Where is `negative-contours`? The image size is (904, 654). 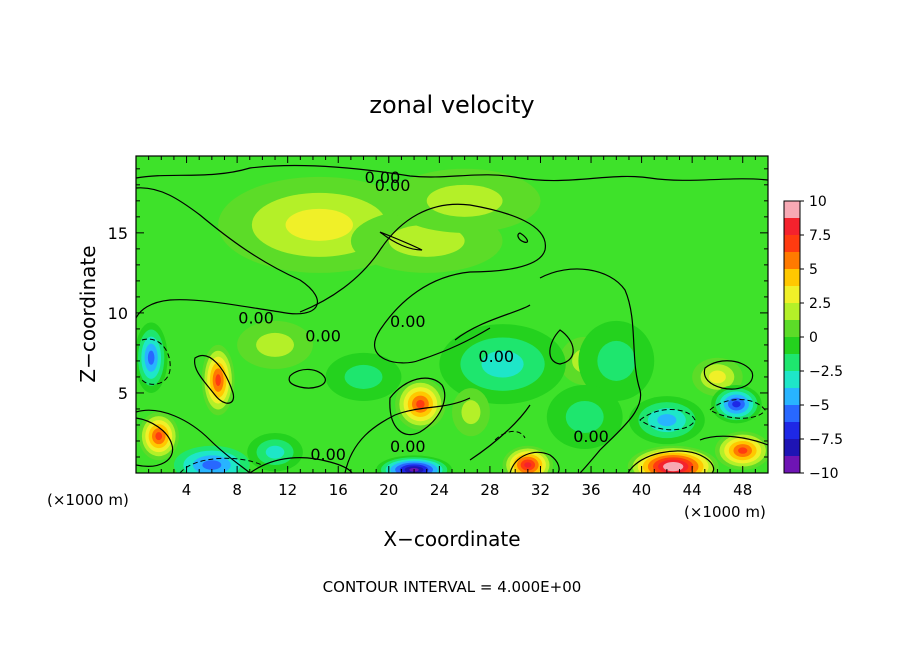
negative-contours is located at coordinates (453, 405).